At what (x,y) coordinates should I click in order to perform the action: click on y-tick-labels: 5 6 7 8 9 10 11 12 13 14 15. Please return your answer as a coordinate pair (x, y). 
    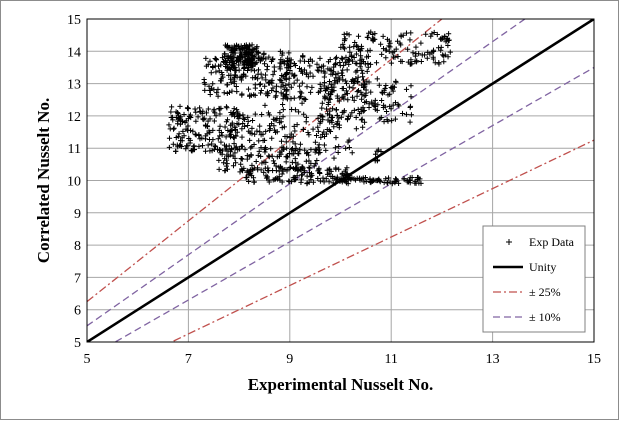
    Looking at the image, I should click on (74, 182).